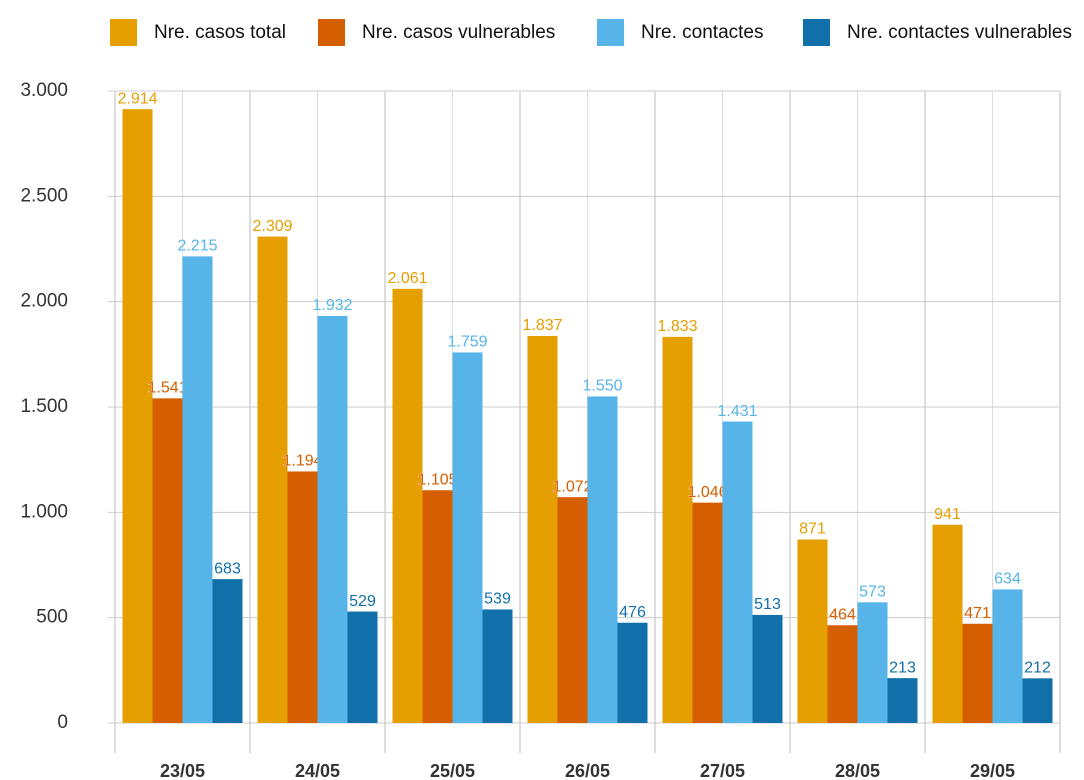 The height and width of the screenshot is (780, 1084). I want to click on value-label: 539, so click(497, 599).